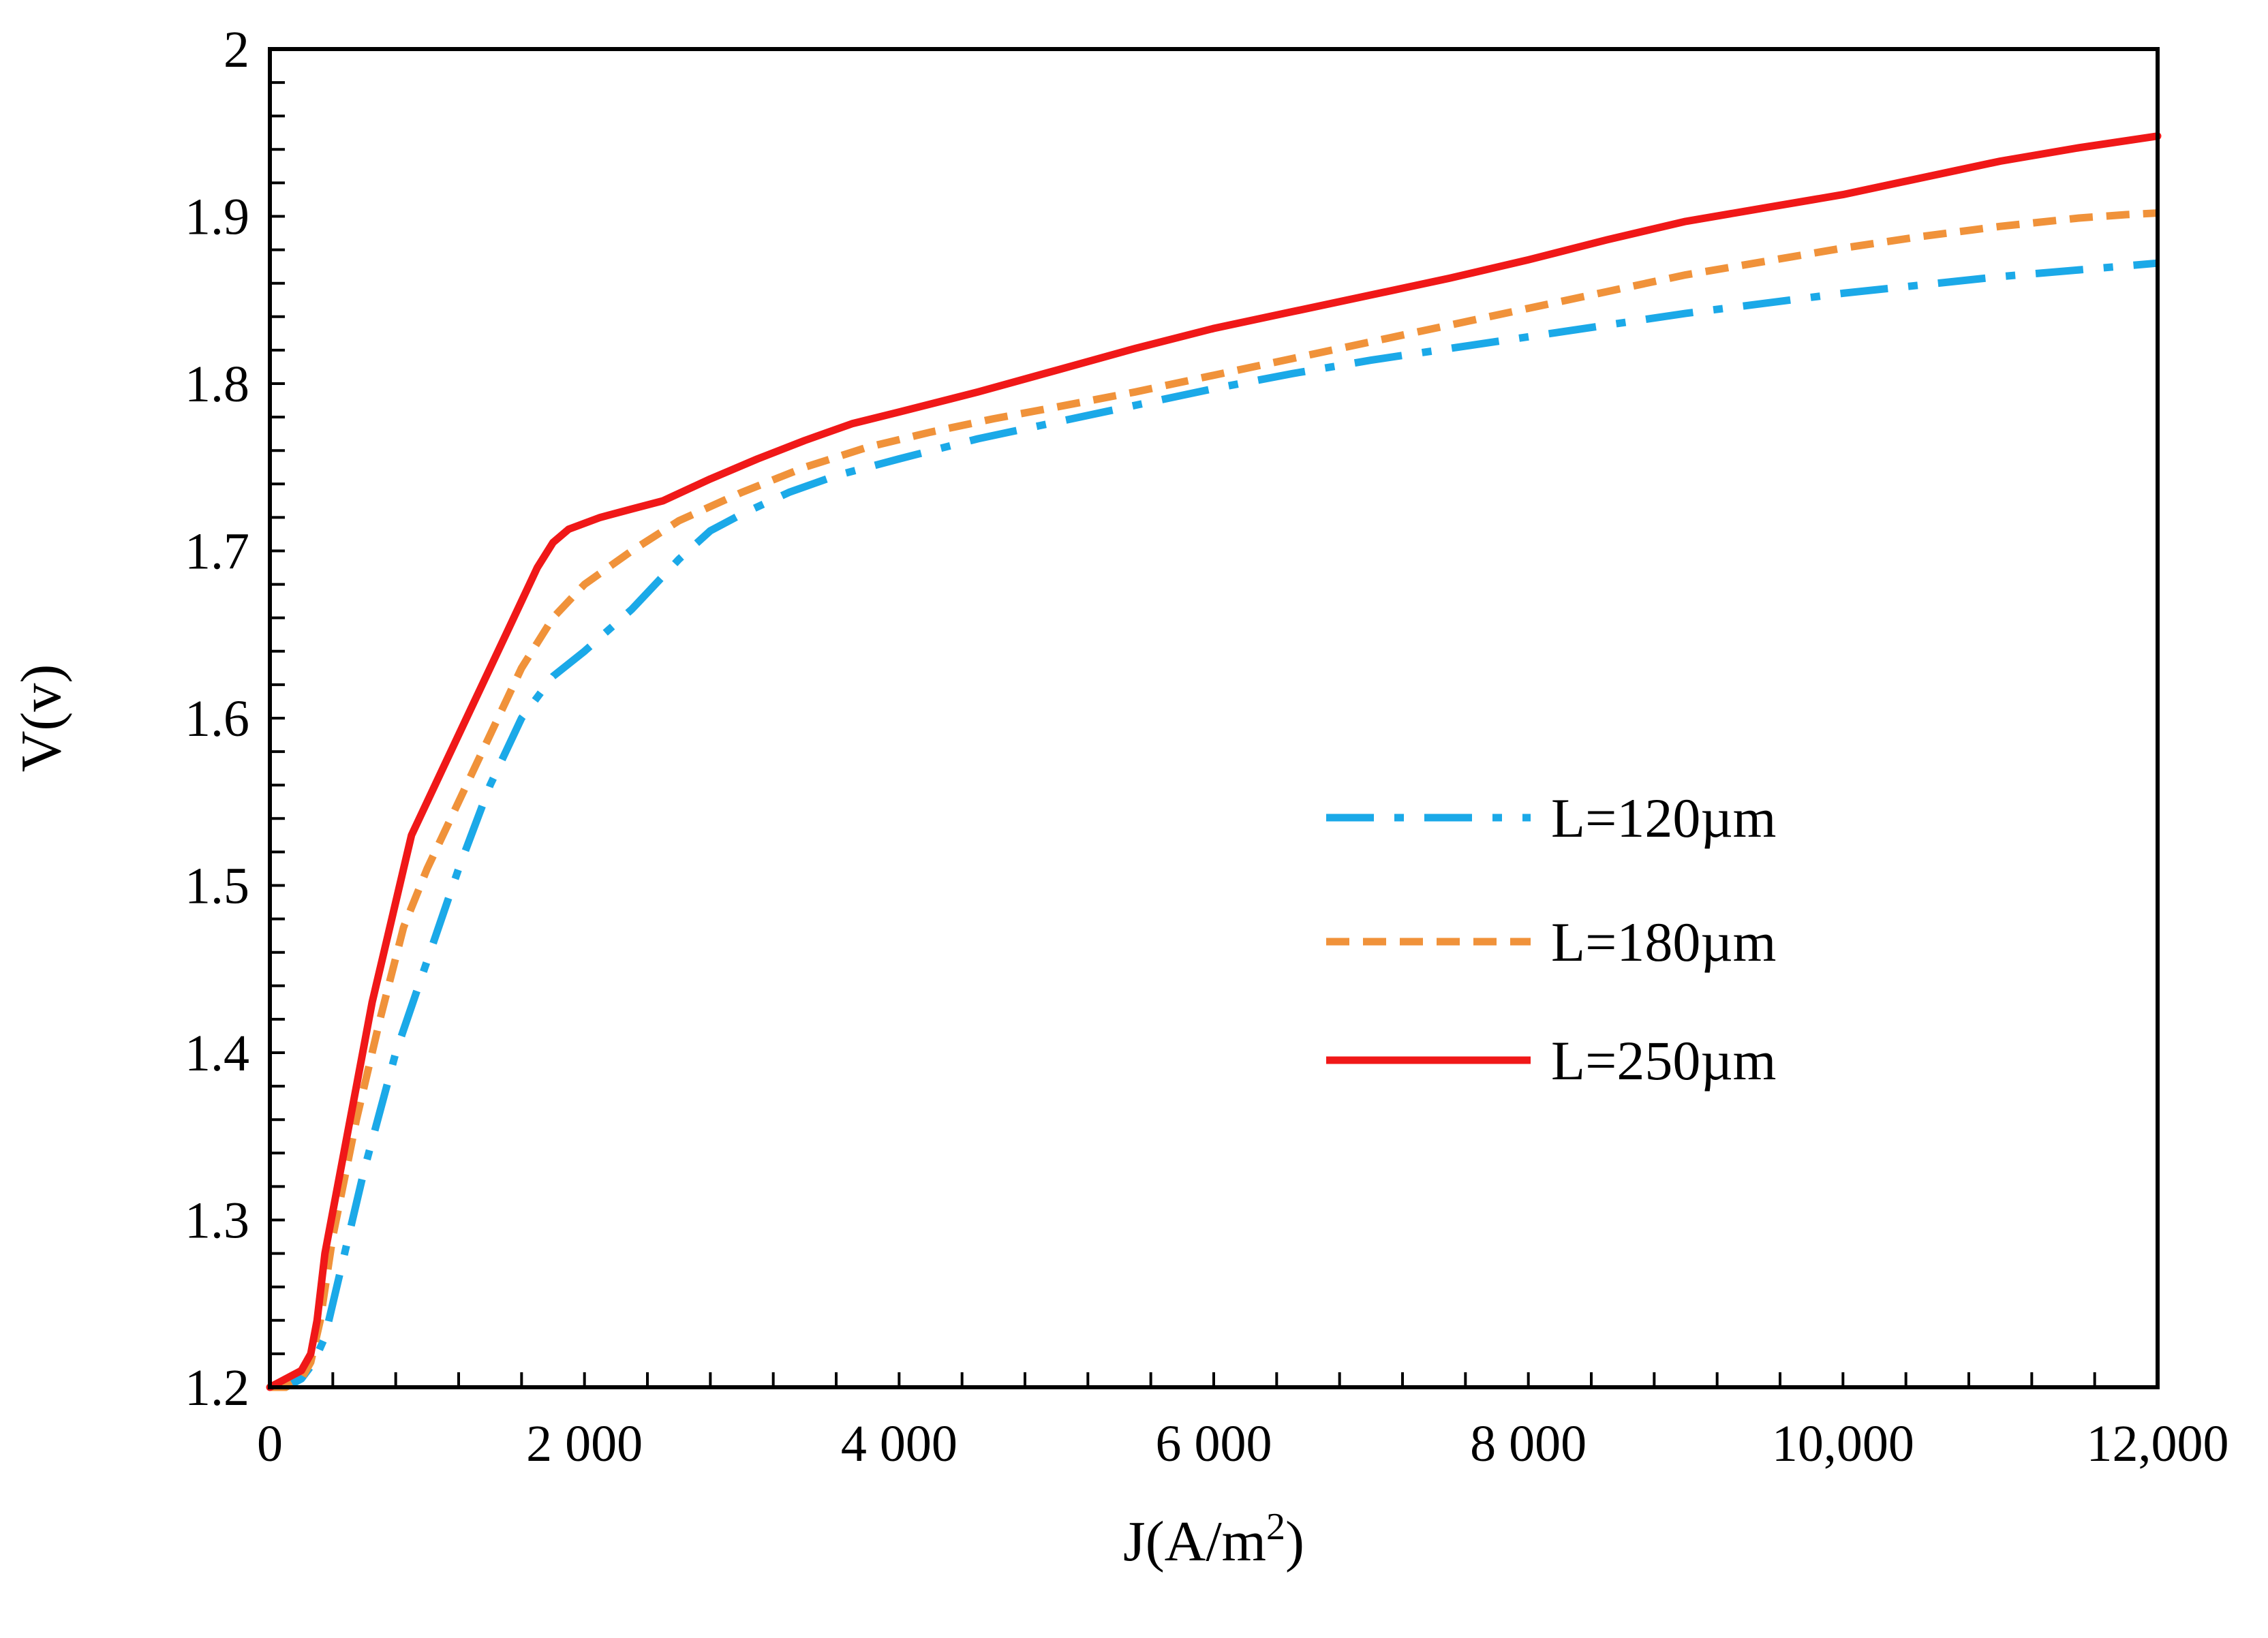 The width and height of the screenshot is (2268, 1638). I want to click on y-axis-title: V(v), so click(41, 718).